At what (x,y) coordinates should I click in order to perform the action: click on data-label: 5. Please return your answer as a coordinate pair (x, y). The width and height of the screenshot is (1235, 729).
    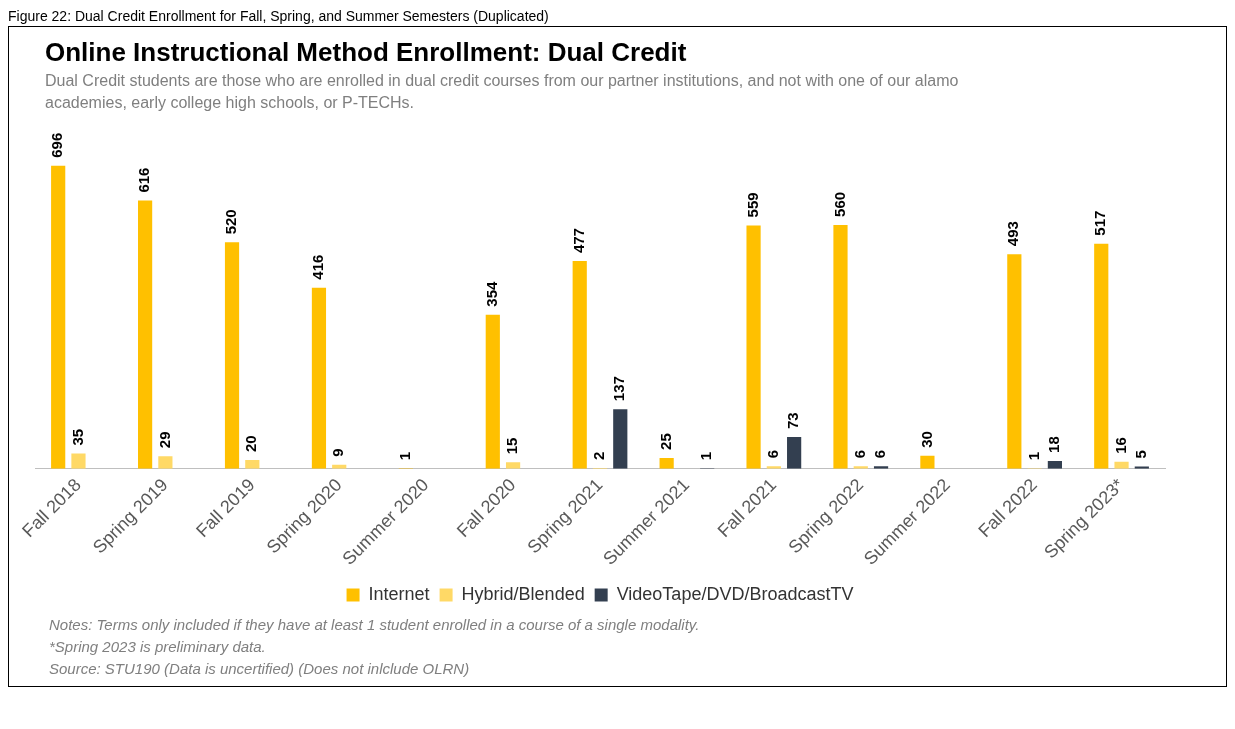
    Looking at the image, I should click on (1140, 454).